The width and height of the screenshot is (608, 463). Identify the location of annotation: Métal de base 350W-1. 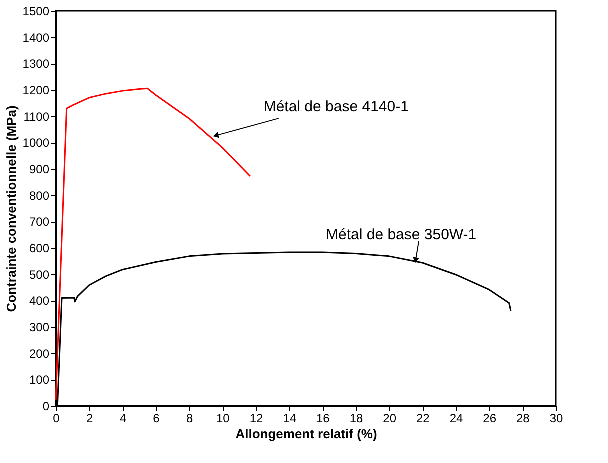
(401, 235).